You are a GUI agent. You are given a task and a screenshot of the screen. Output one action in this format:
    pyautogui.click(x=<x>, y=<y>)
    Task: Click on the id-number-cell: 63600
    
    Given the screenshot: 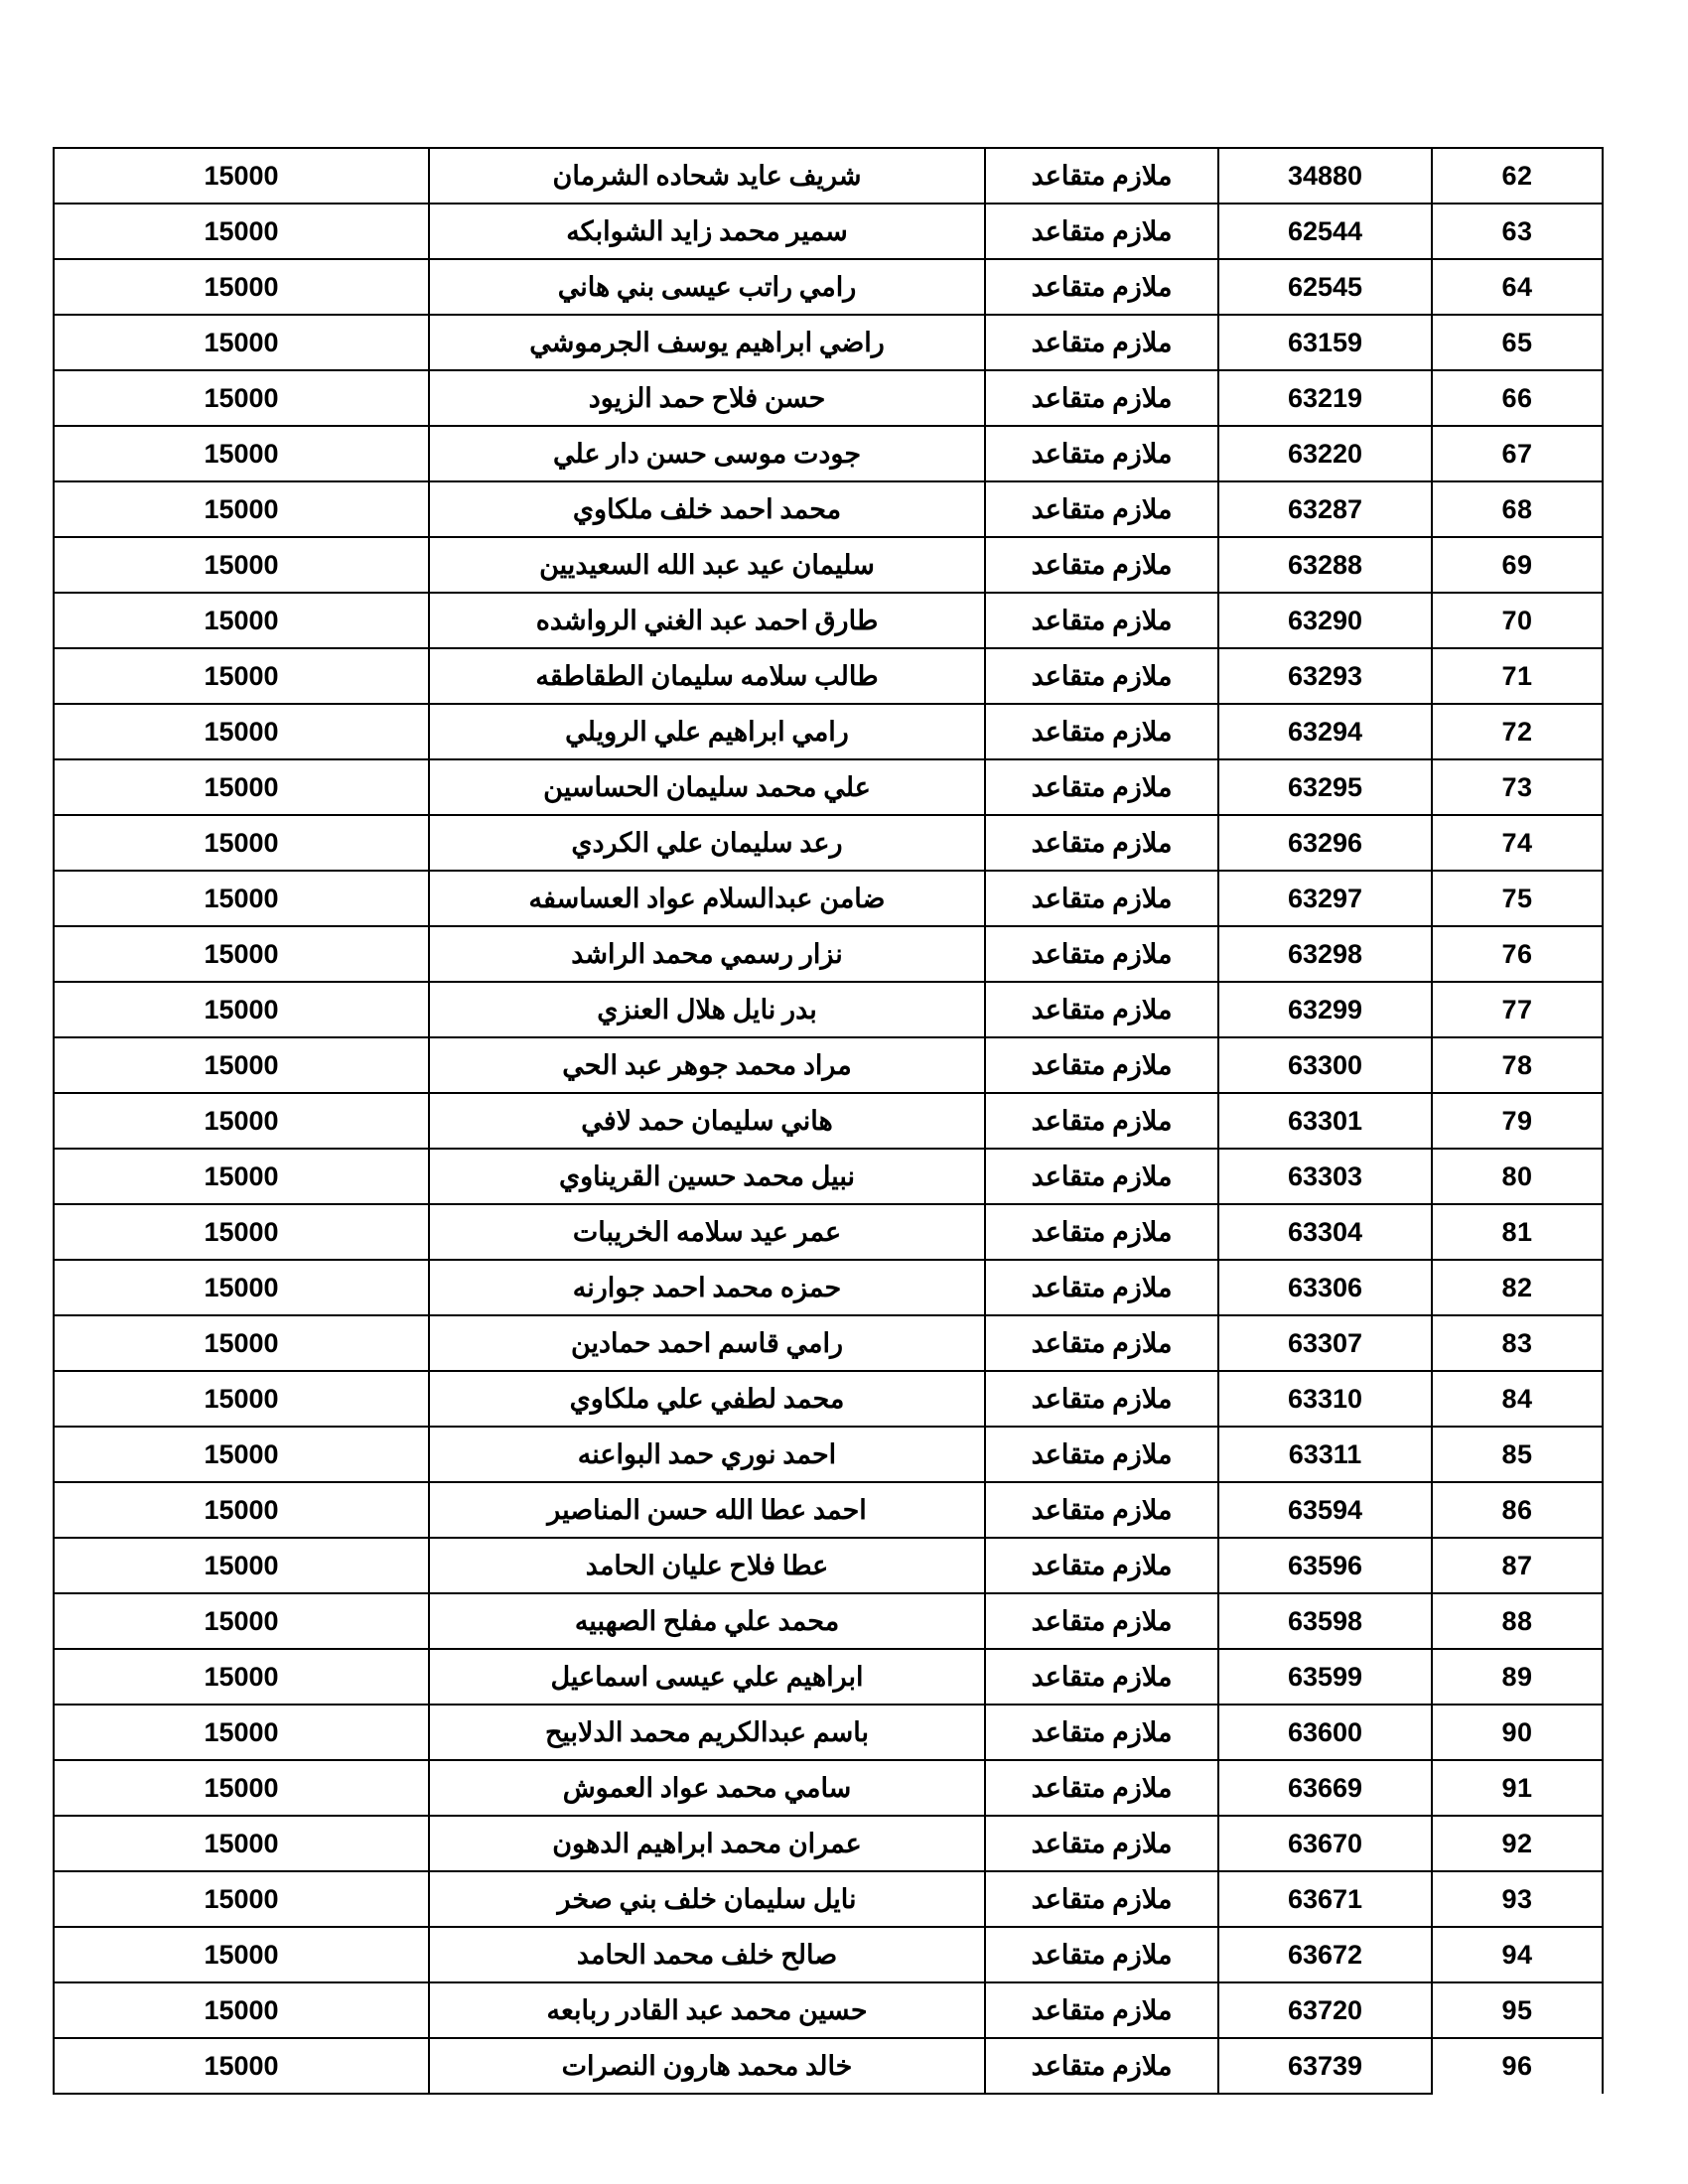 What is the action you would take?
    pyautogui.click(x=1325, y=1732)
    